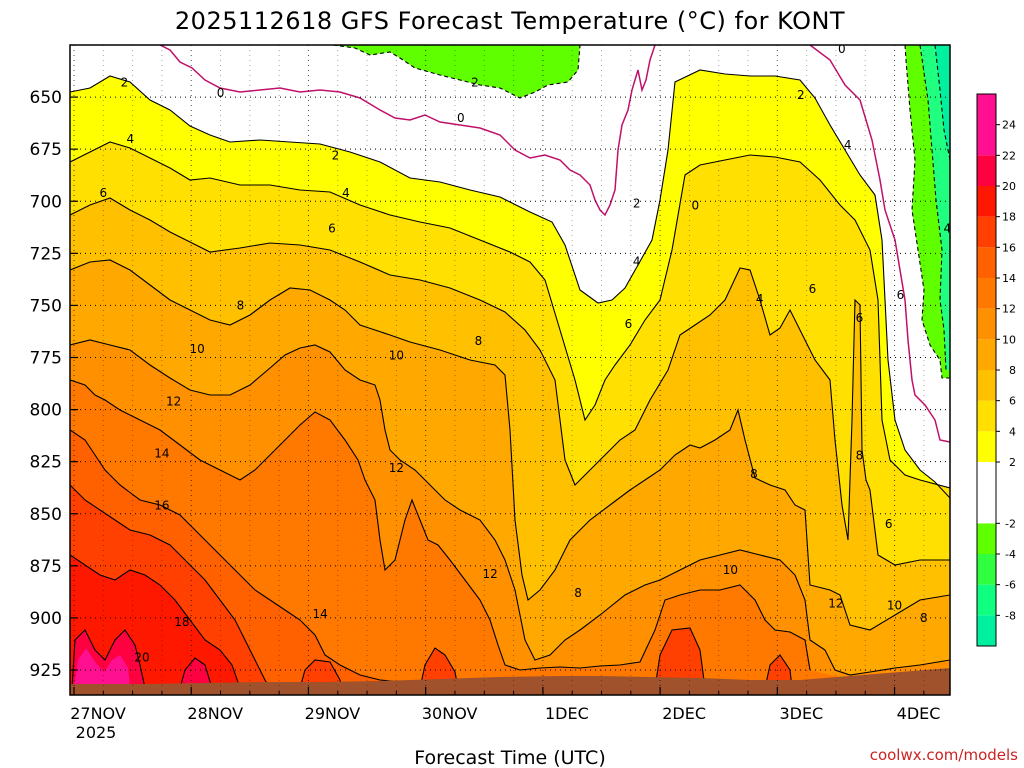 The image size is (1024, 768). I want to click on x-tick-label: 27NOV, so click(98, 713).